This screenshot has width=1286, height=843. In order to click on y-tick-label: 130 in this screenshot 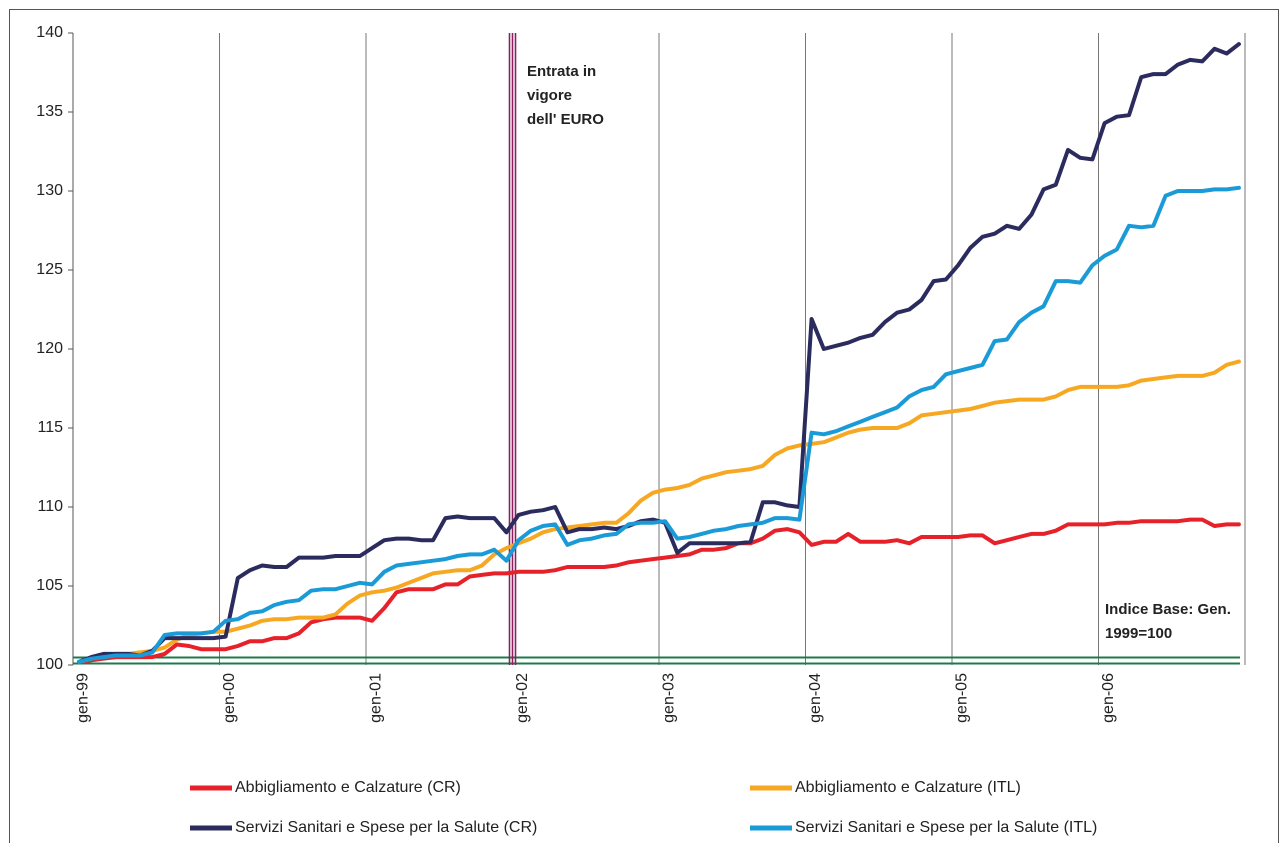, I will do `click(49, 190)`.